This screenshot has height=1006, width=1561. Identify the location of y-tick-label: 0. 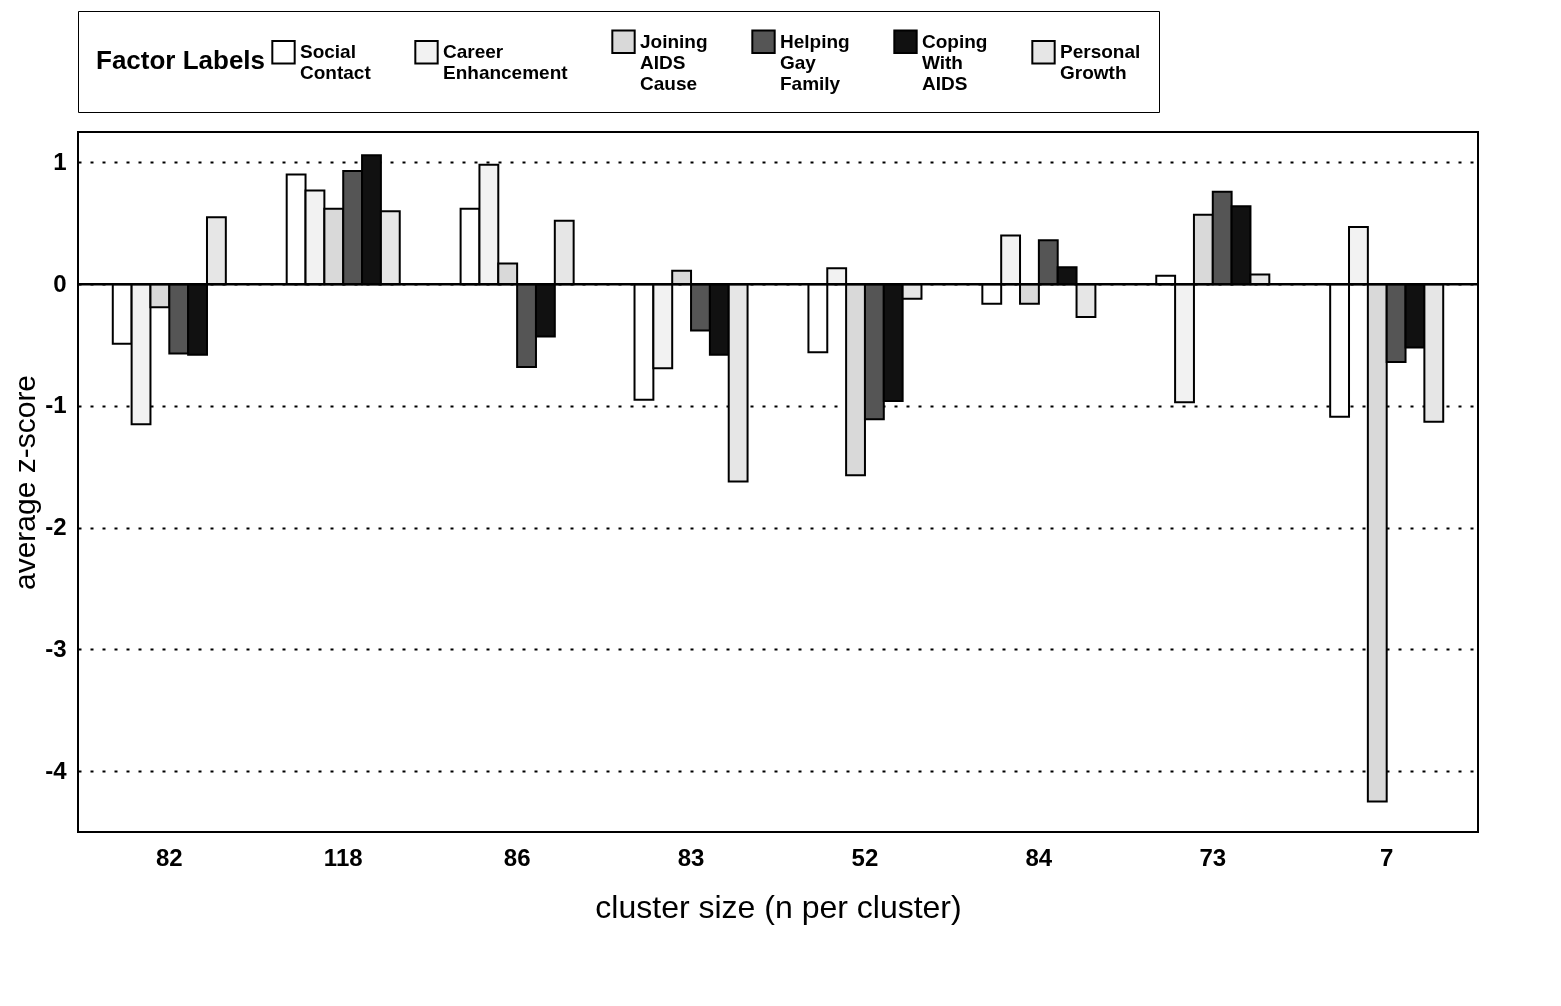
(60, 283).